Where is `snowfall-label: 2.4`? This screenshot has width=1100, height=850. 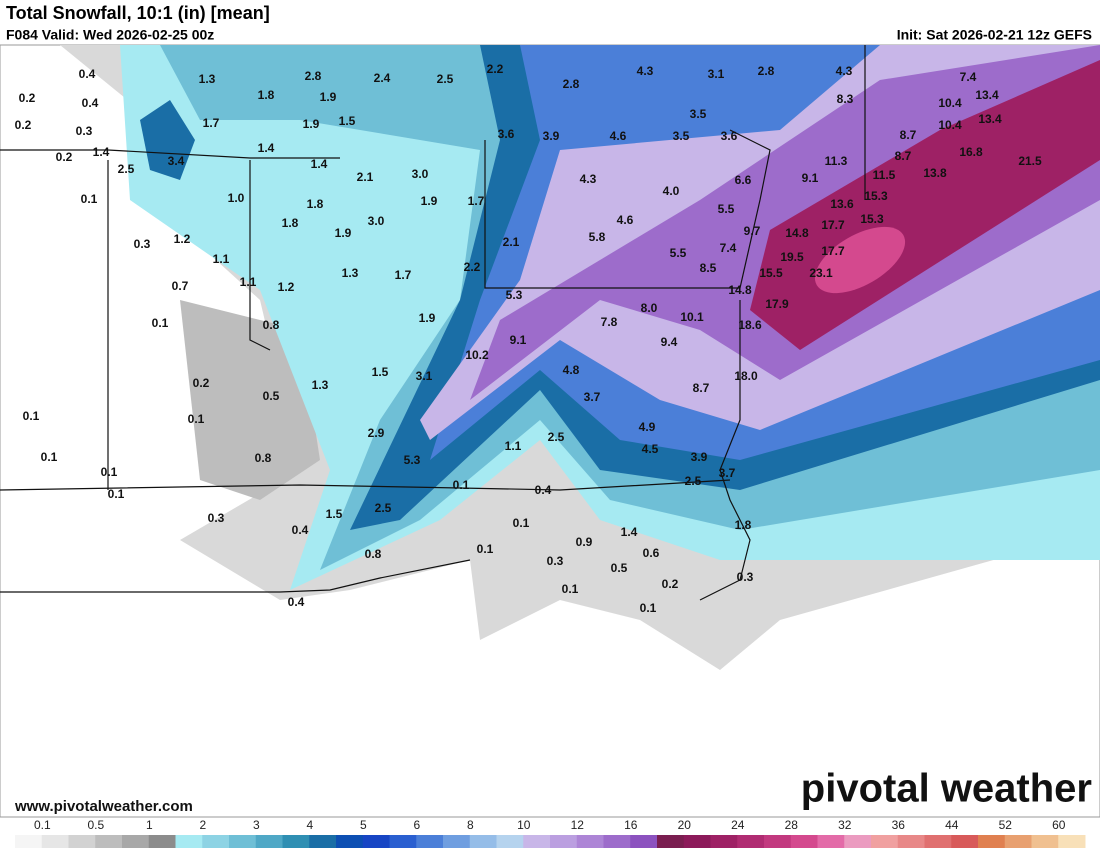 snowfall-label: 2.4 is located at coordinates (382, 78).